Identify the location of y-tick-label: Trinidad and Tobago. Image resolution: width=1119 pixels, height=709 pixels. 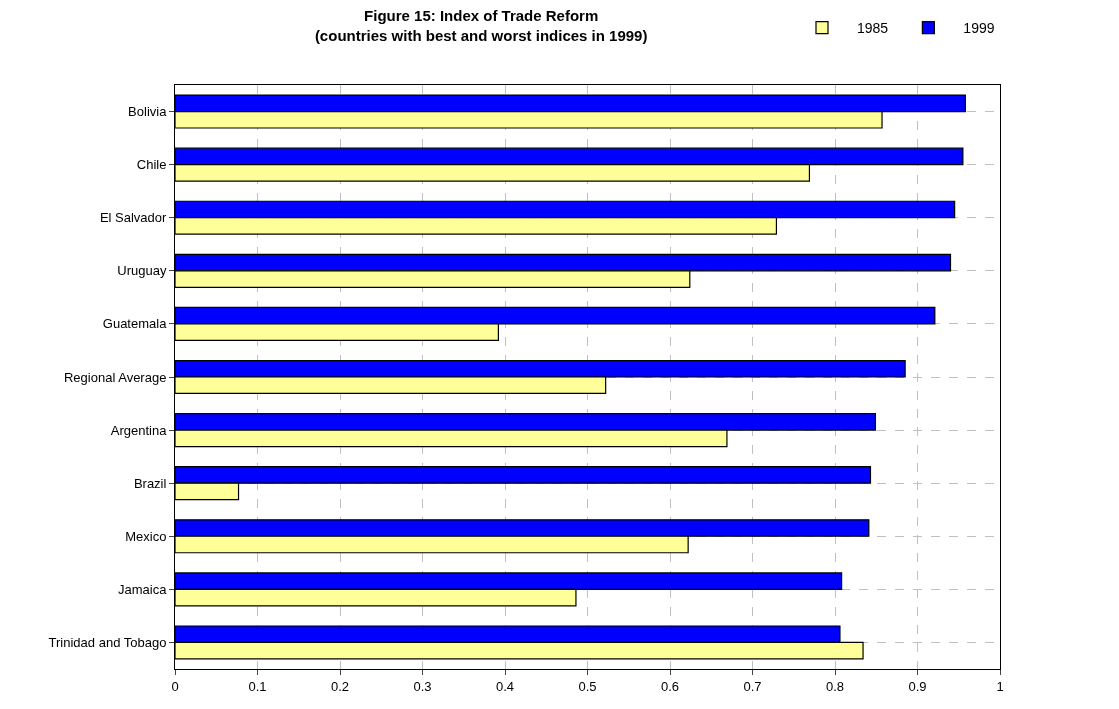
(107, 642).